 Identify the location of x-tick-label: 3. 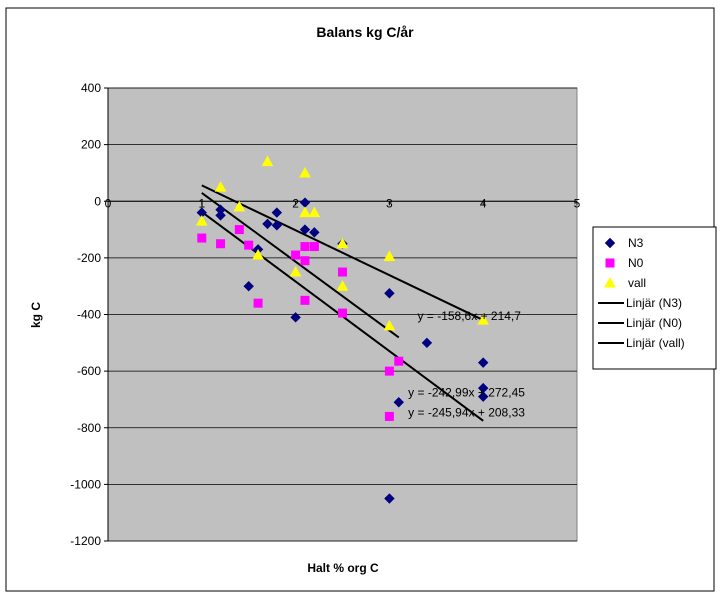
(389, 203).